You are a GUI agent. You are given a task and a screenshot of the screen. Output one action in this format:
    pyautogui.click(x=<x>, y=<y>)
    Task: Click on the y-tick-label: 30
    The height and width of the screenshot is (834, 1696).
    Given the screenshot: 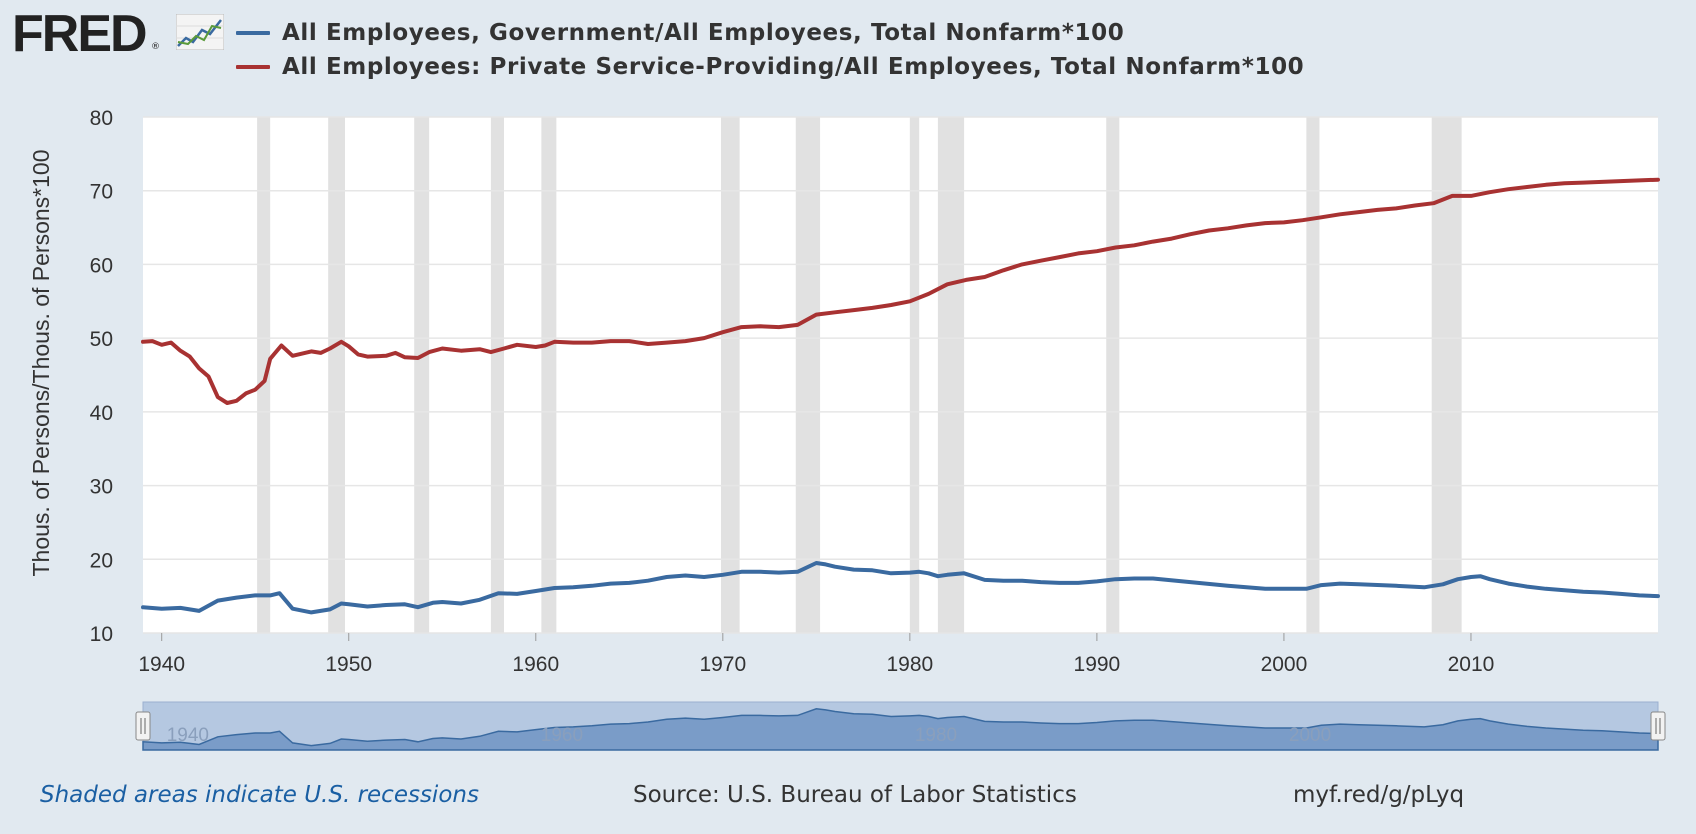 What is the action you would take?
    pyautogui.click(x=101, y=487)
    